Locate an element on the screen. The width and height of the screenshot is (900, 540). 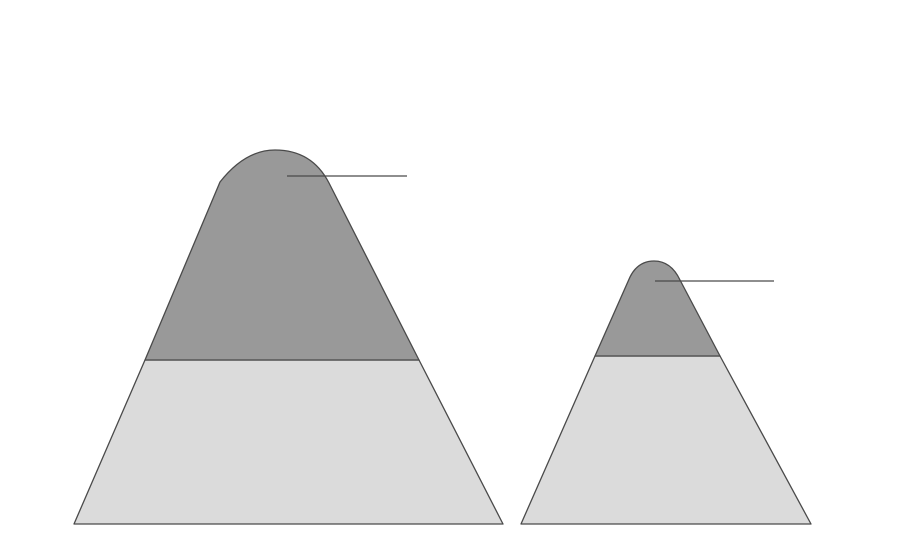
large-mountain-base-layer is located at coordinates (288, 442).